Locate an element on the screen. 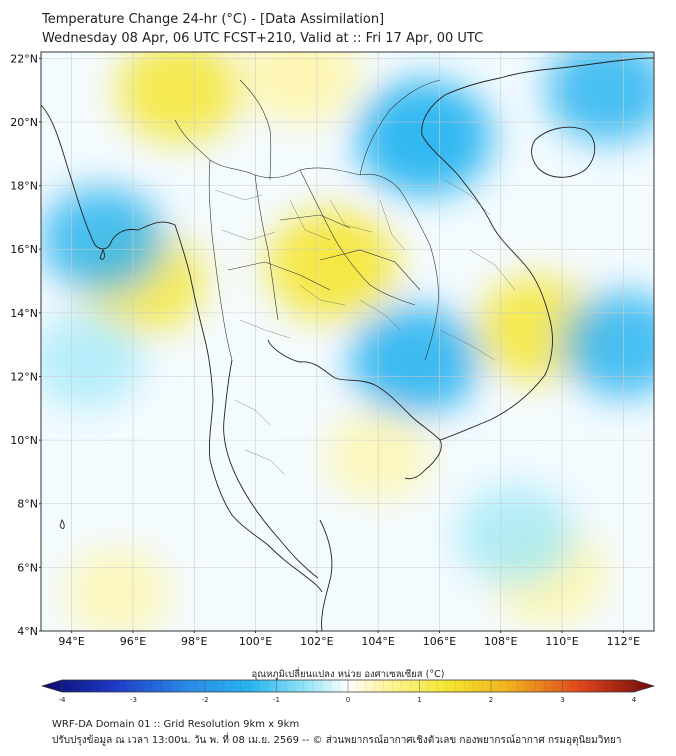 The height and width of the screenshot is (756, 676). anomaly-north-myanmar is located at coordinates (178, 97).